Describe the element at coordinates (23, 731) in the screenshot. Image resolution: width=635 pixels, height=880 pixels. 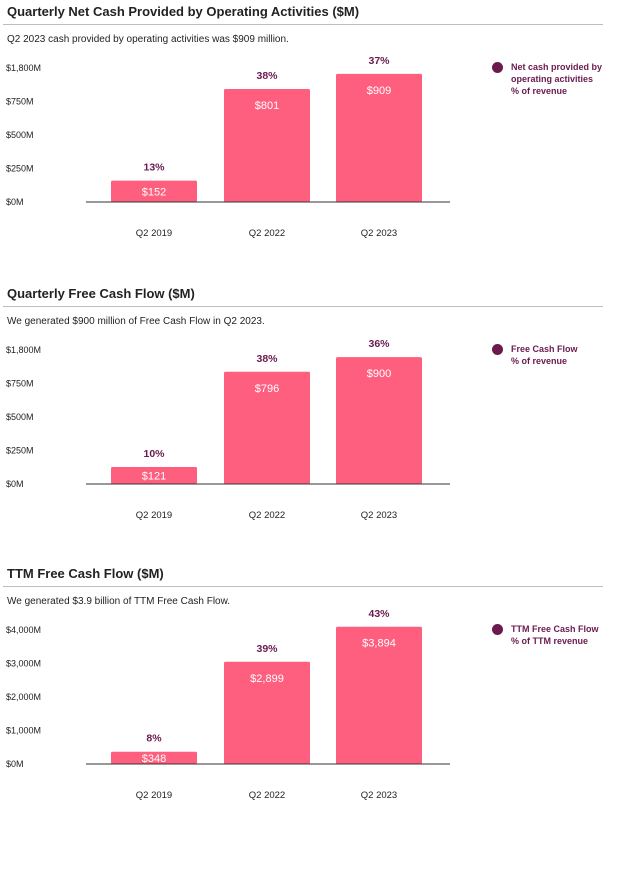
I see `y-tick-label: $1,000M` at that location.